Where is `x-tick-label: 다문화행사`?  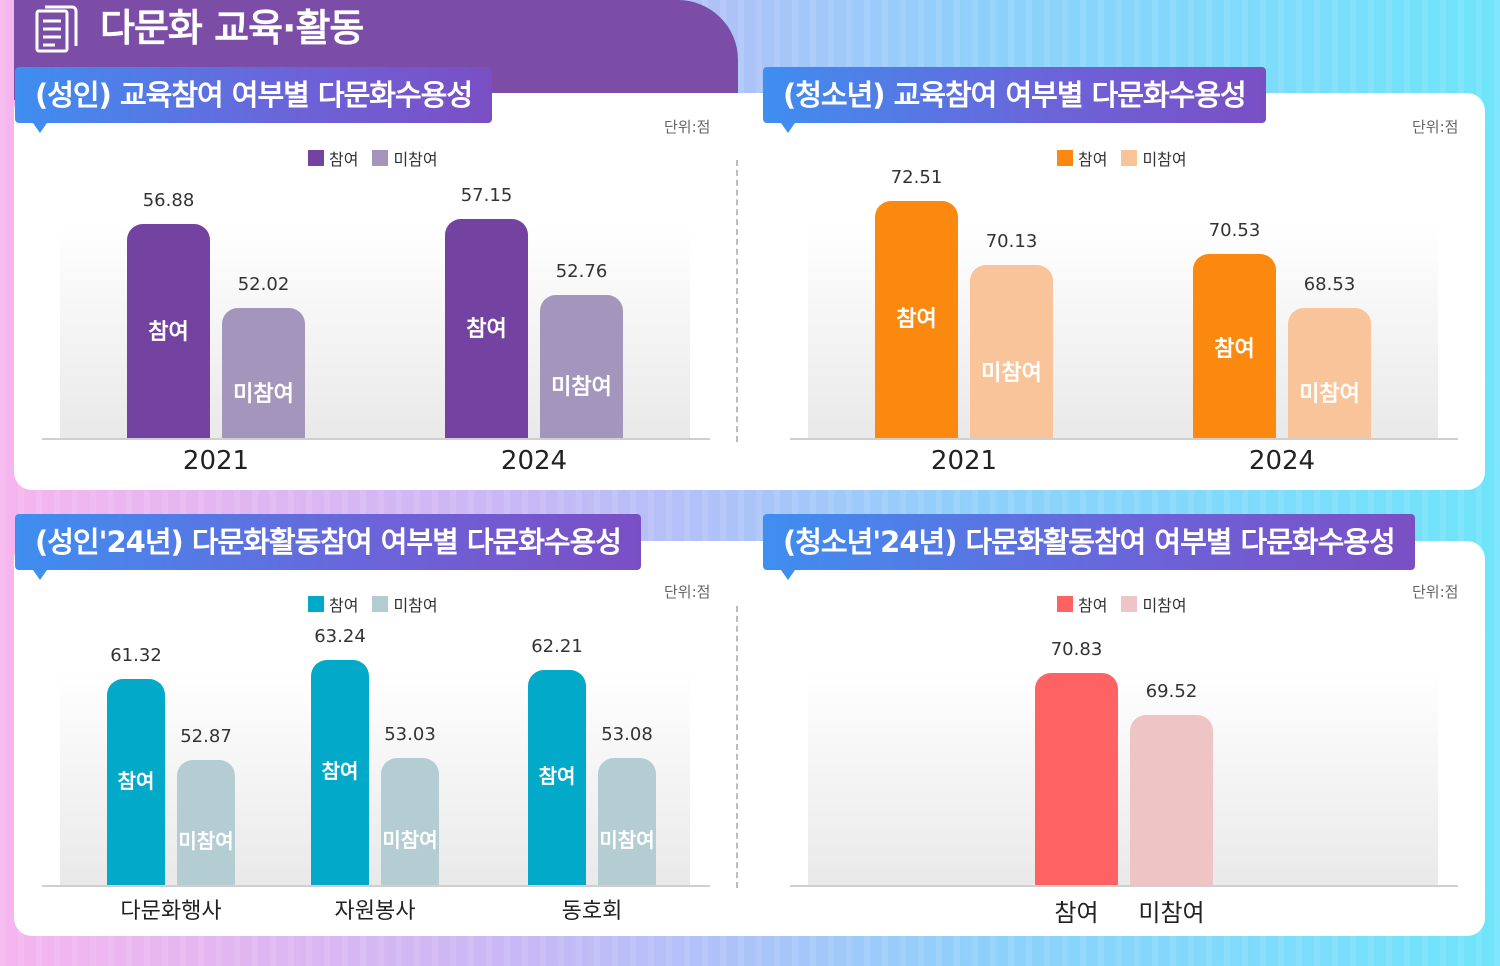 x-tick-label: 다문화행사 is located at coordinates (171, 911).